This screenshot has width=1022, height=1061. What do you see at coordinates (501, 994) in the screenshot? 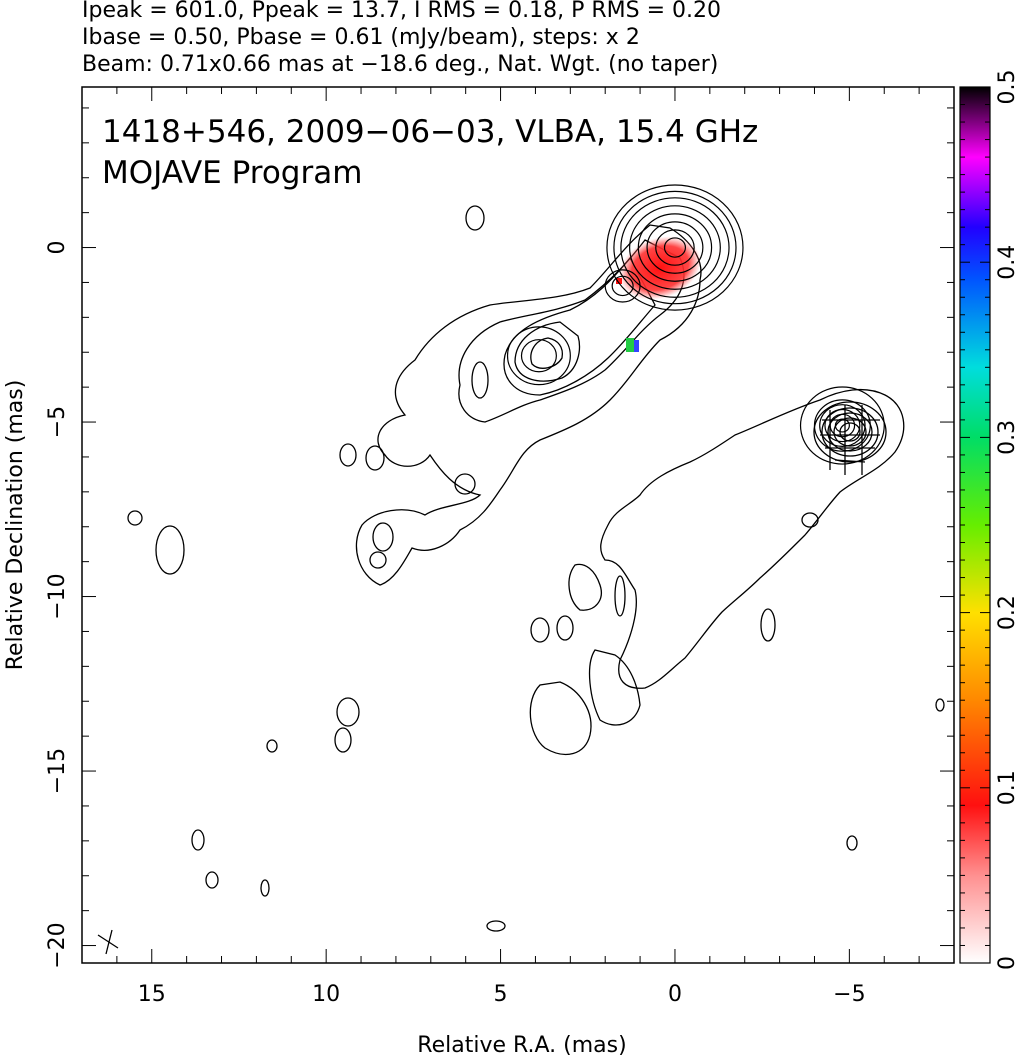
I see `x-tick-label: 5` at bounding box center [501, 994].